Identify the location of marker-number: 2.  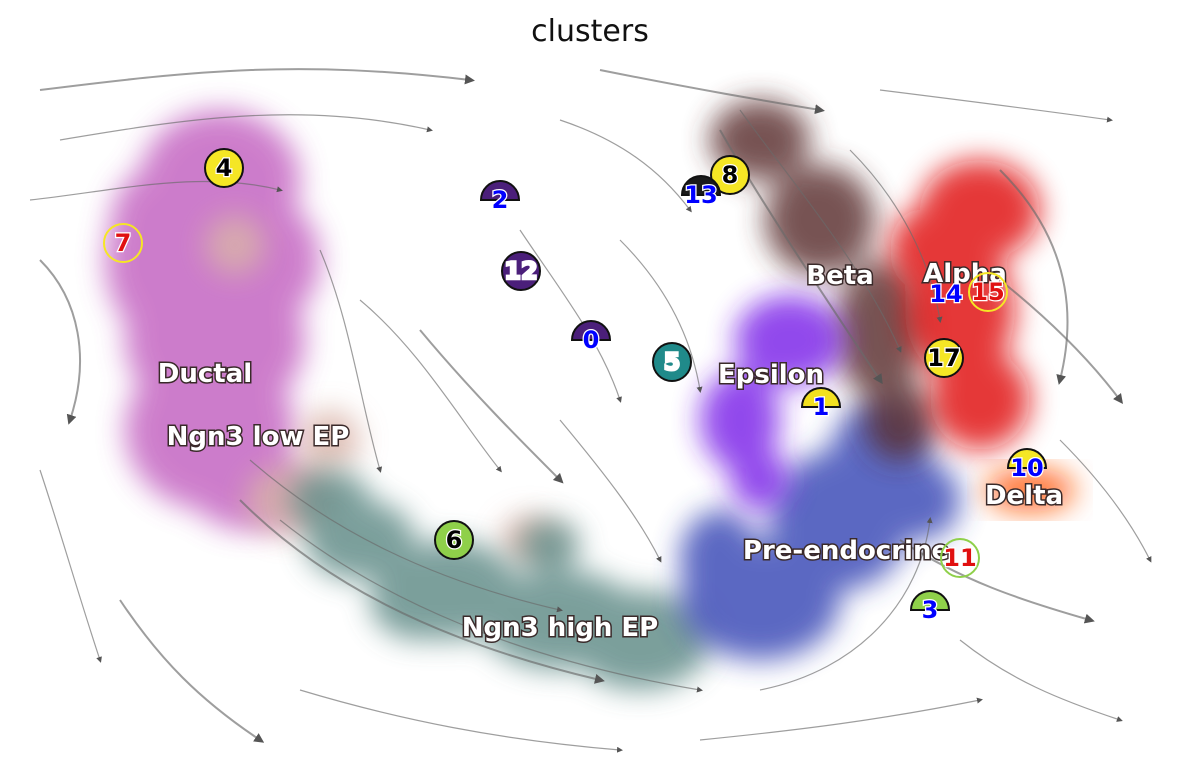
(500, 200).